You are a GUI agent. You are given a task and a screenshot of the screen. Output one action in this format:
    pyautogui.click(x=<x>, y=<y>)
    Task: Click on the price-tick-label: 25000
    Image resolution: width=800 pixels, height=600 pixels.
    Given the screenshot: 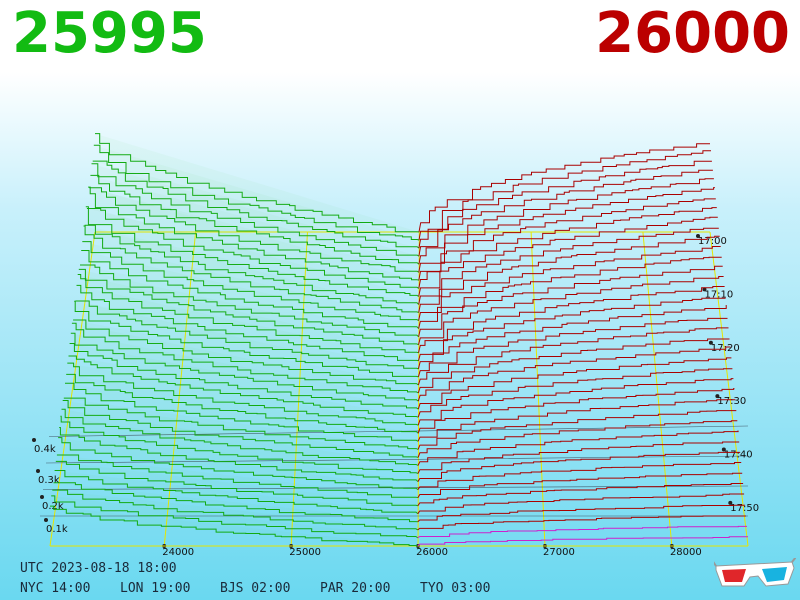 What is the action you would take?
    pyautogui.click(x=305, y=552)
    